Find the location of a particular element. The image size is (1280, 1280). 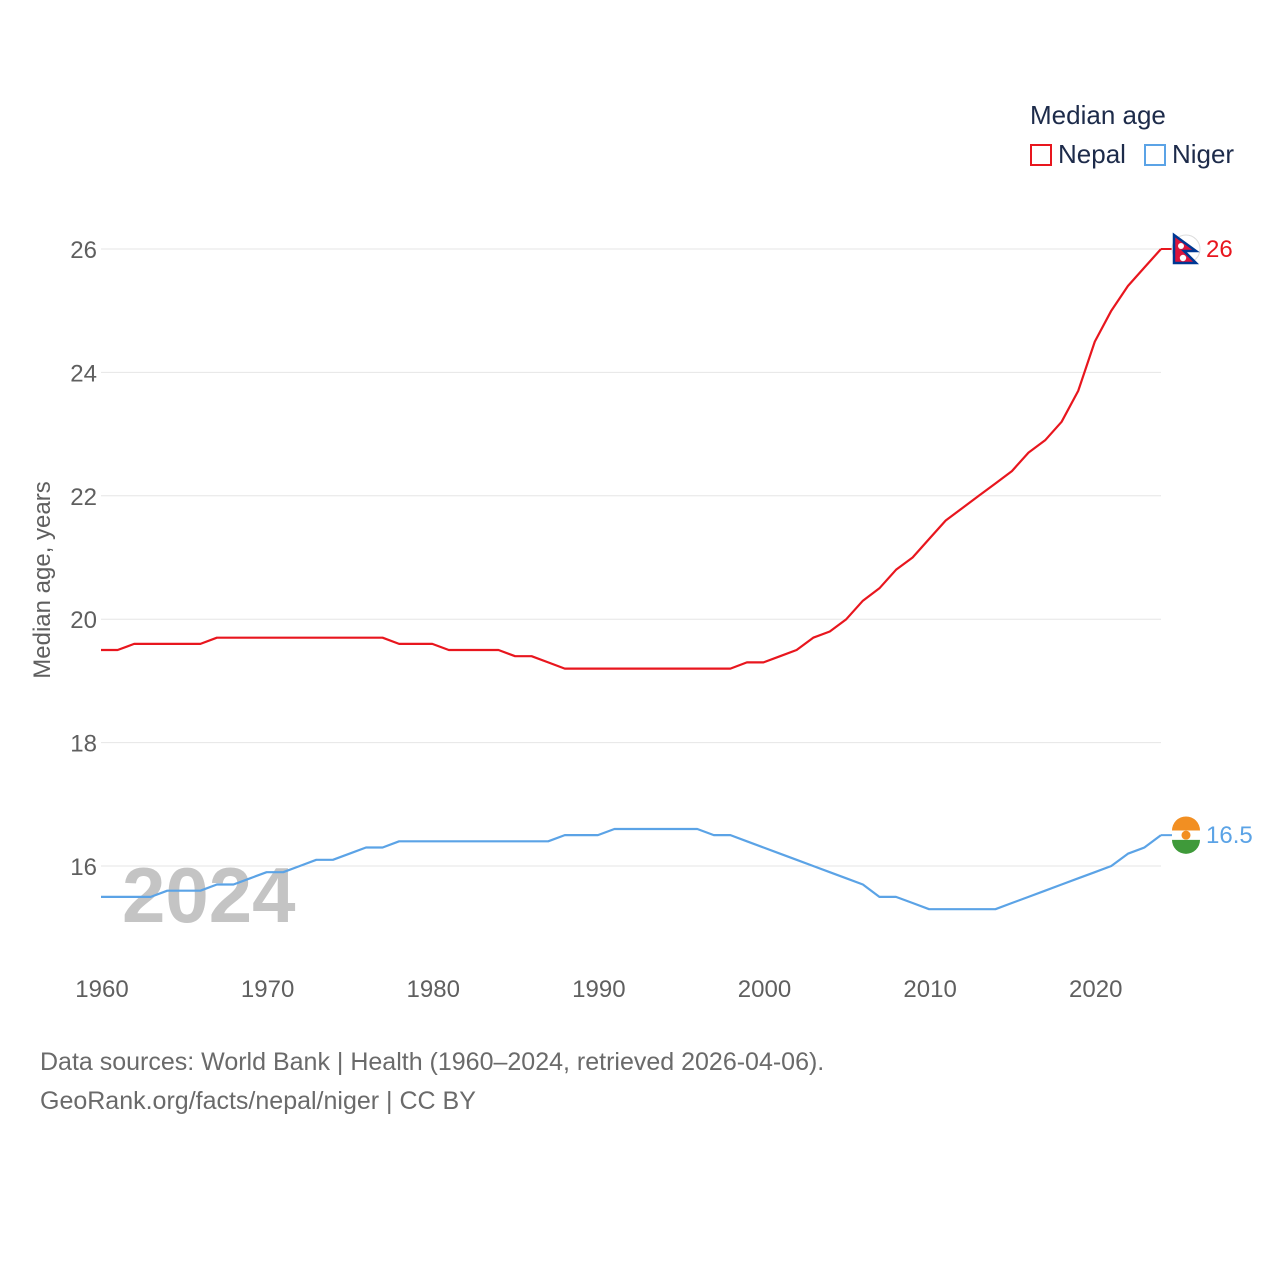

niger-flag-sun is located at coordinates (1186, 835).